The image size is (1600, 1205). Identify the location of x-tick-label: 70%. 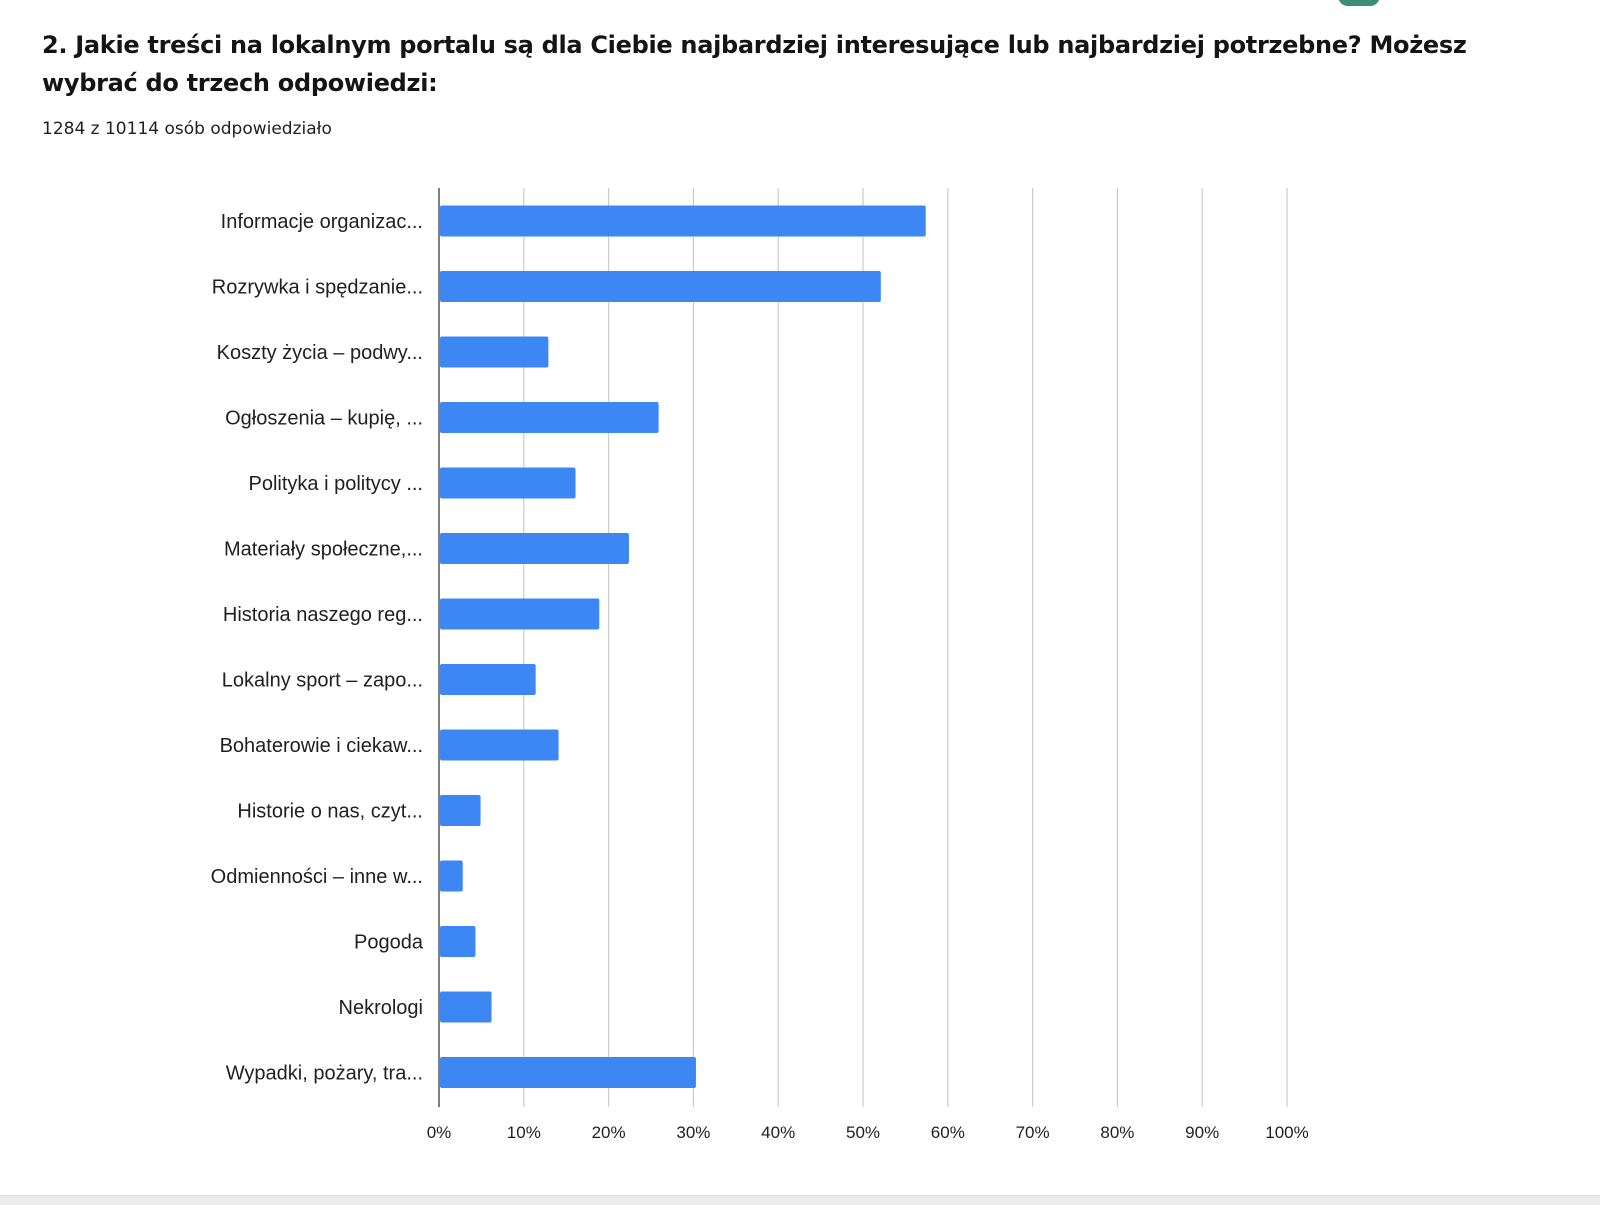
(1033, 1132).